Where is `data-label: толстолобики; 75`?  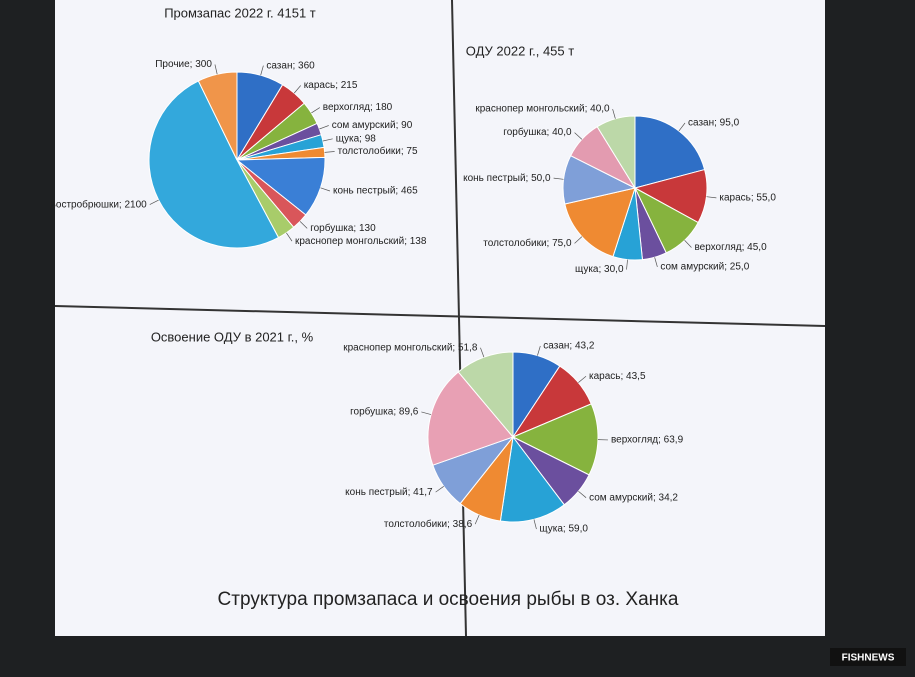
data-label: толстолобики; 75 is located at coordinates (378, 151).